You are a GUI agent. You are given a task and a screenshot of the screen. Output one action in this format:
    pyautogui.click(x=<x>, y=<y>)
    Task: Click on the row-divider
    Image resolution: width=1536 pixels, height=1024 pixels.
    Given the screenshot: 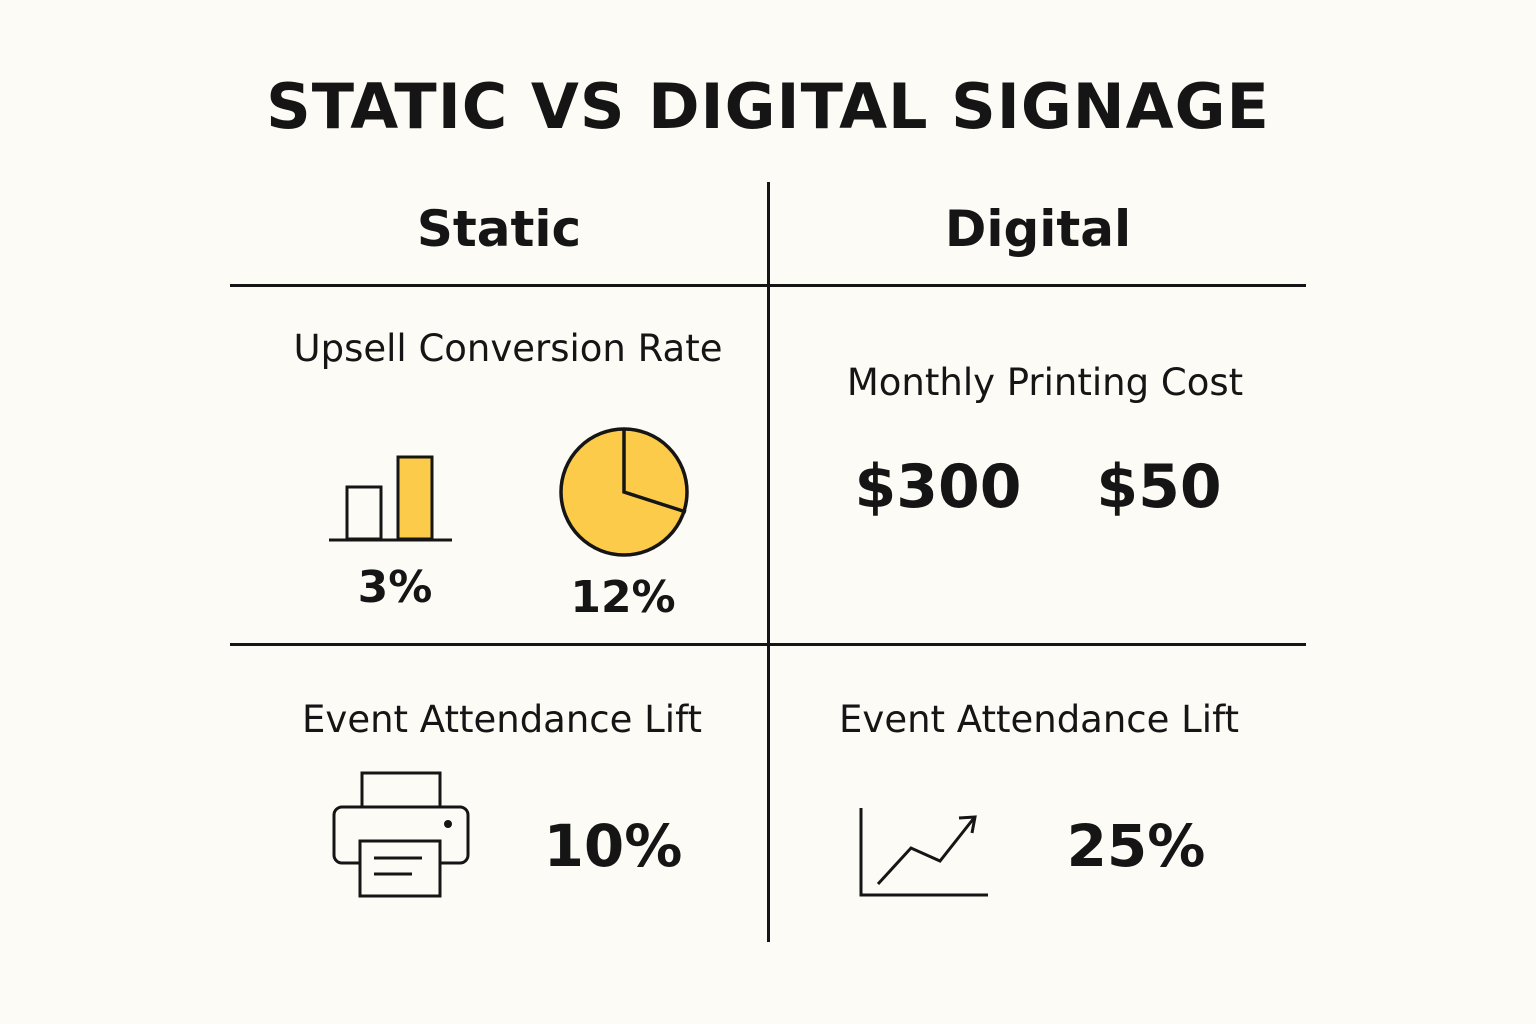 What is the action you would take?
    pyautogui.click(x=768, y=644)
    